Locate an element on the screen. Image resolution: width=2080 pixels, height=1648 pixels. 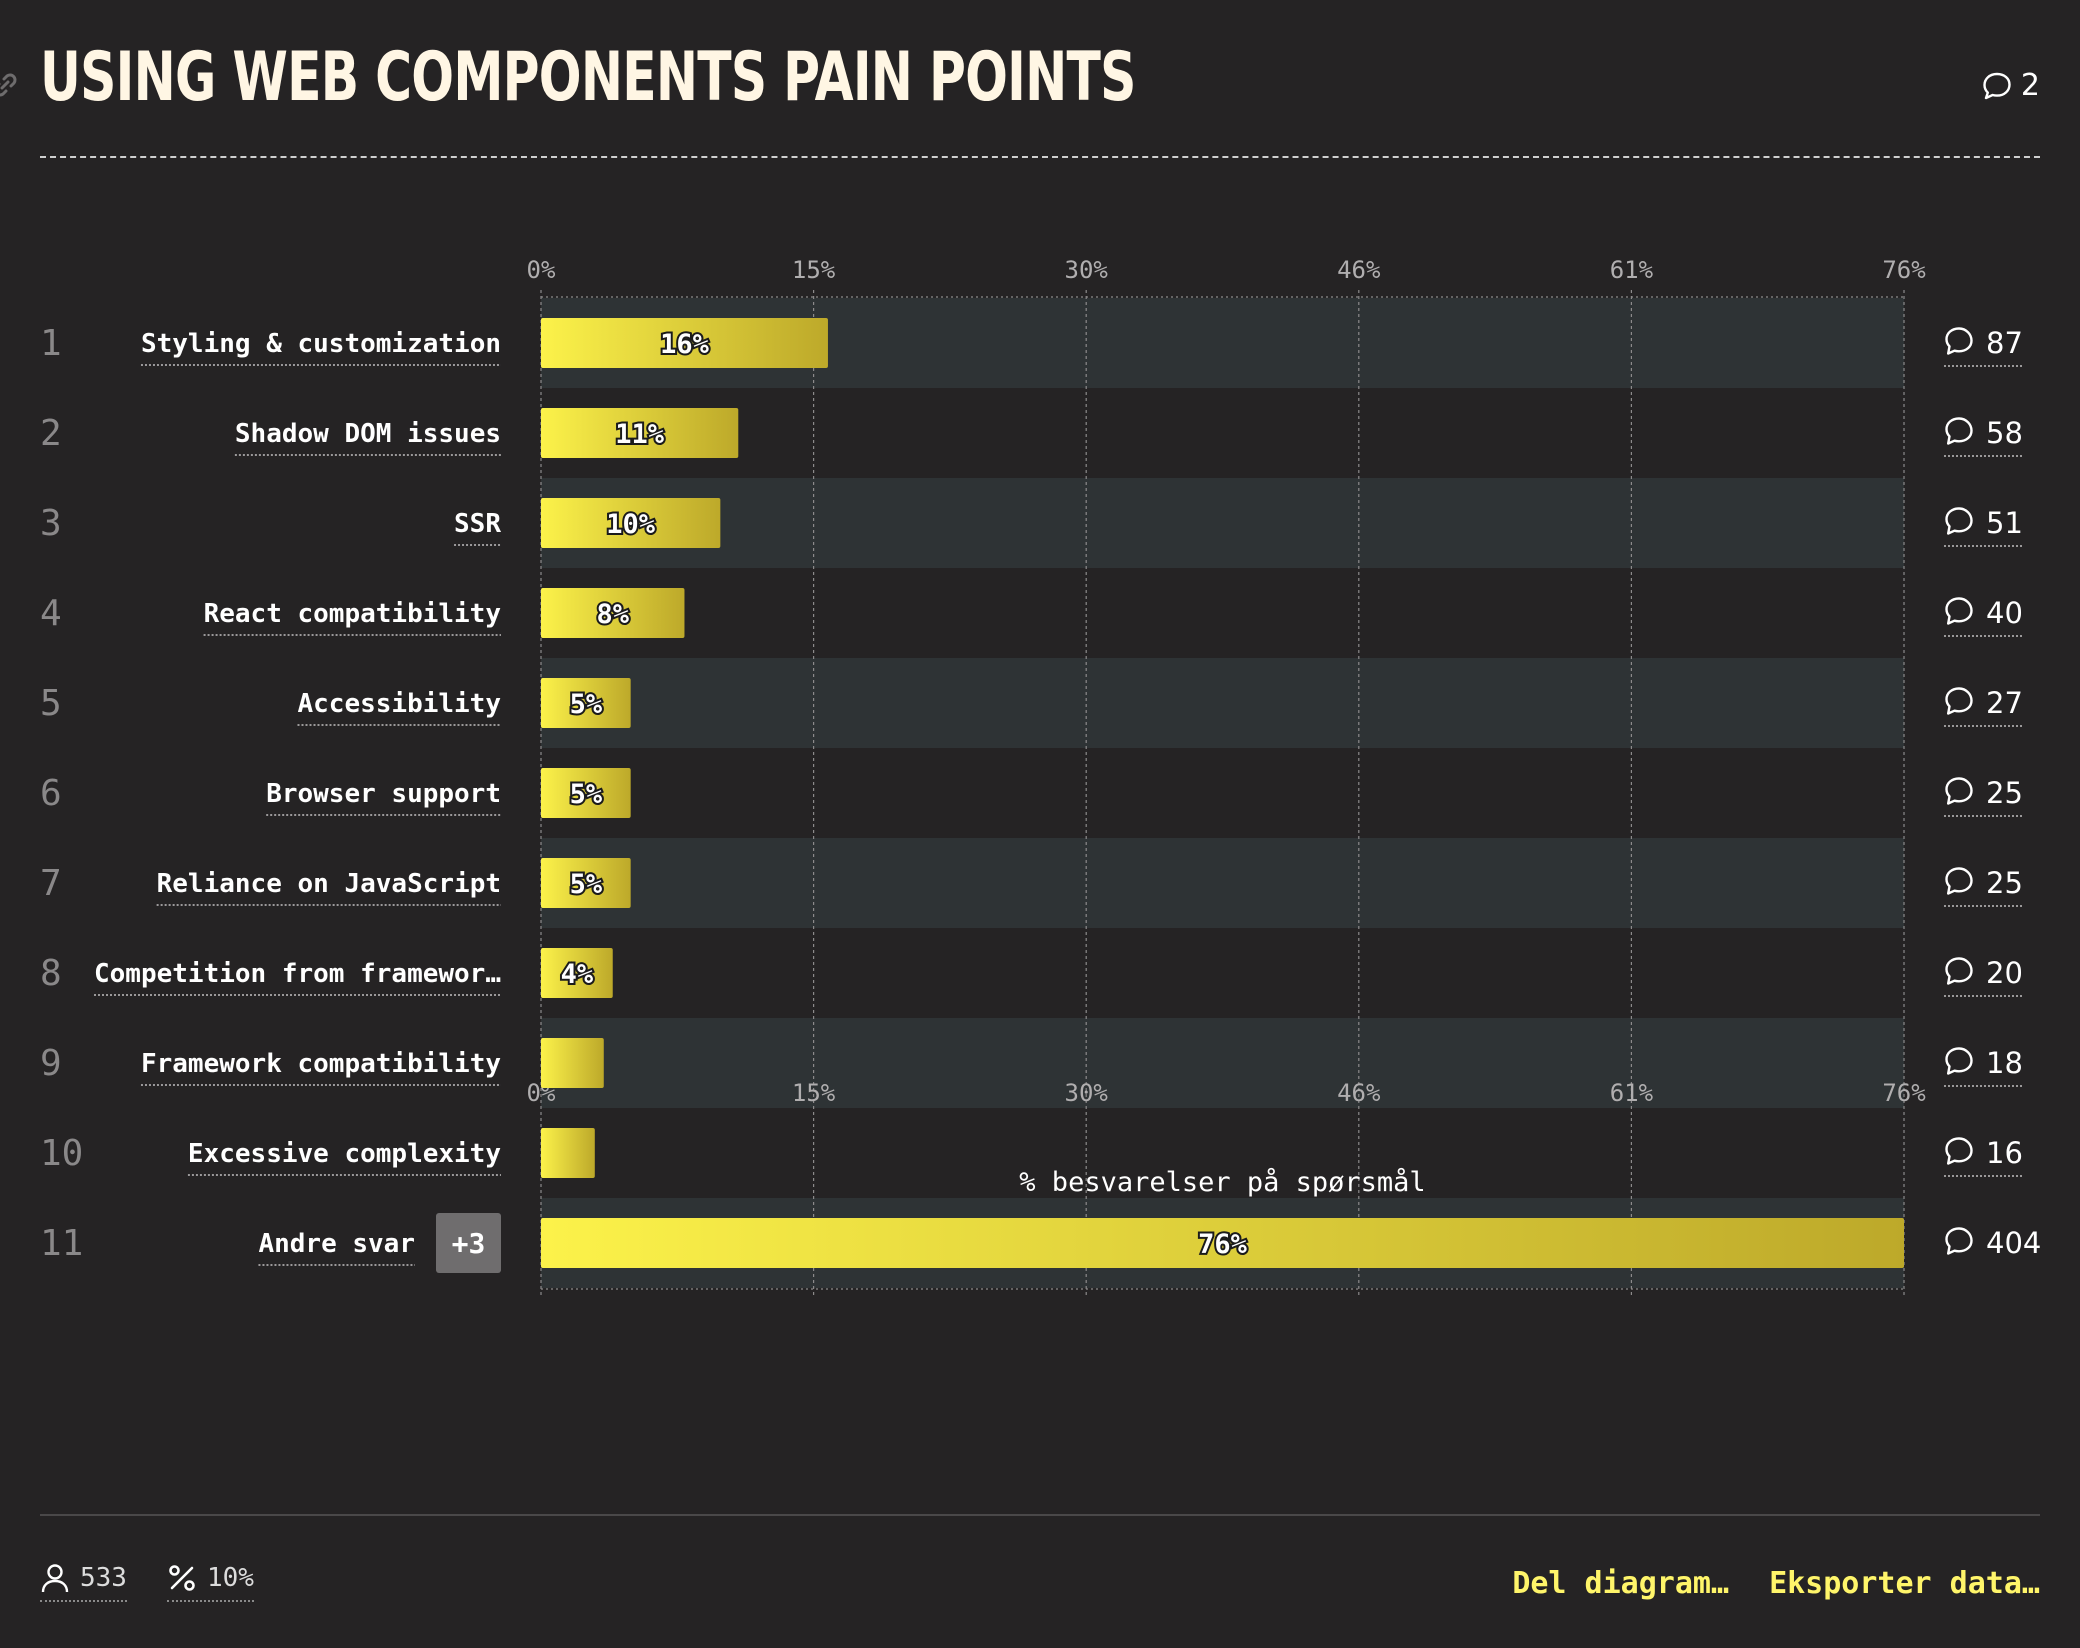
x-axis-title: % besvarelser på spørsmål is located at coordinates (1222, 1182).